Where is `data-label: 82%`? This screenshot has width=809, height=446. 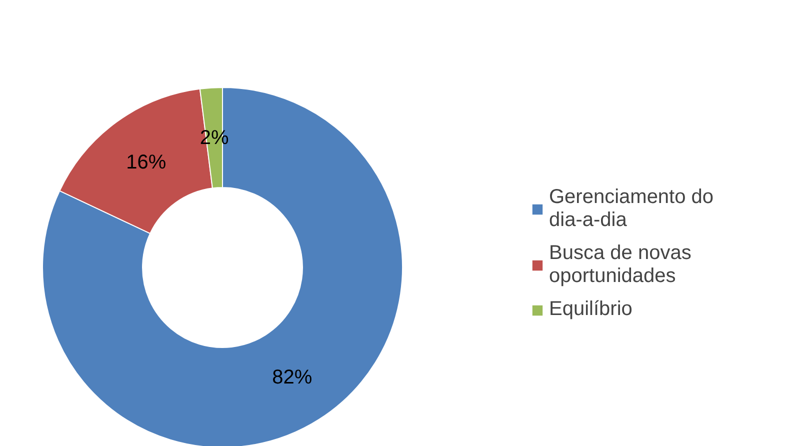
data-label: 82% is located at coordinates (292, 377).